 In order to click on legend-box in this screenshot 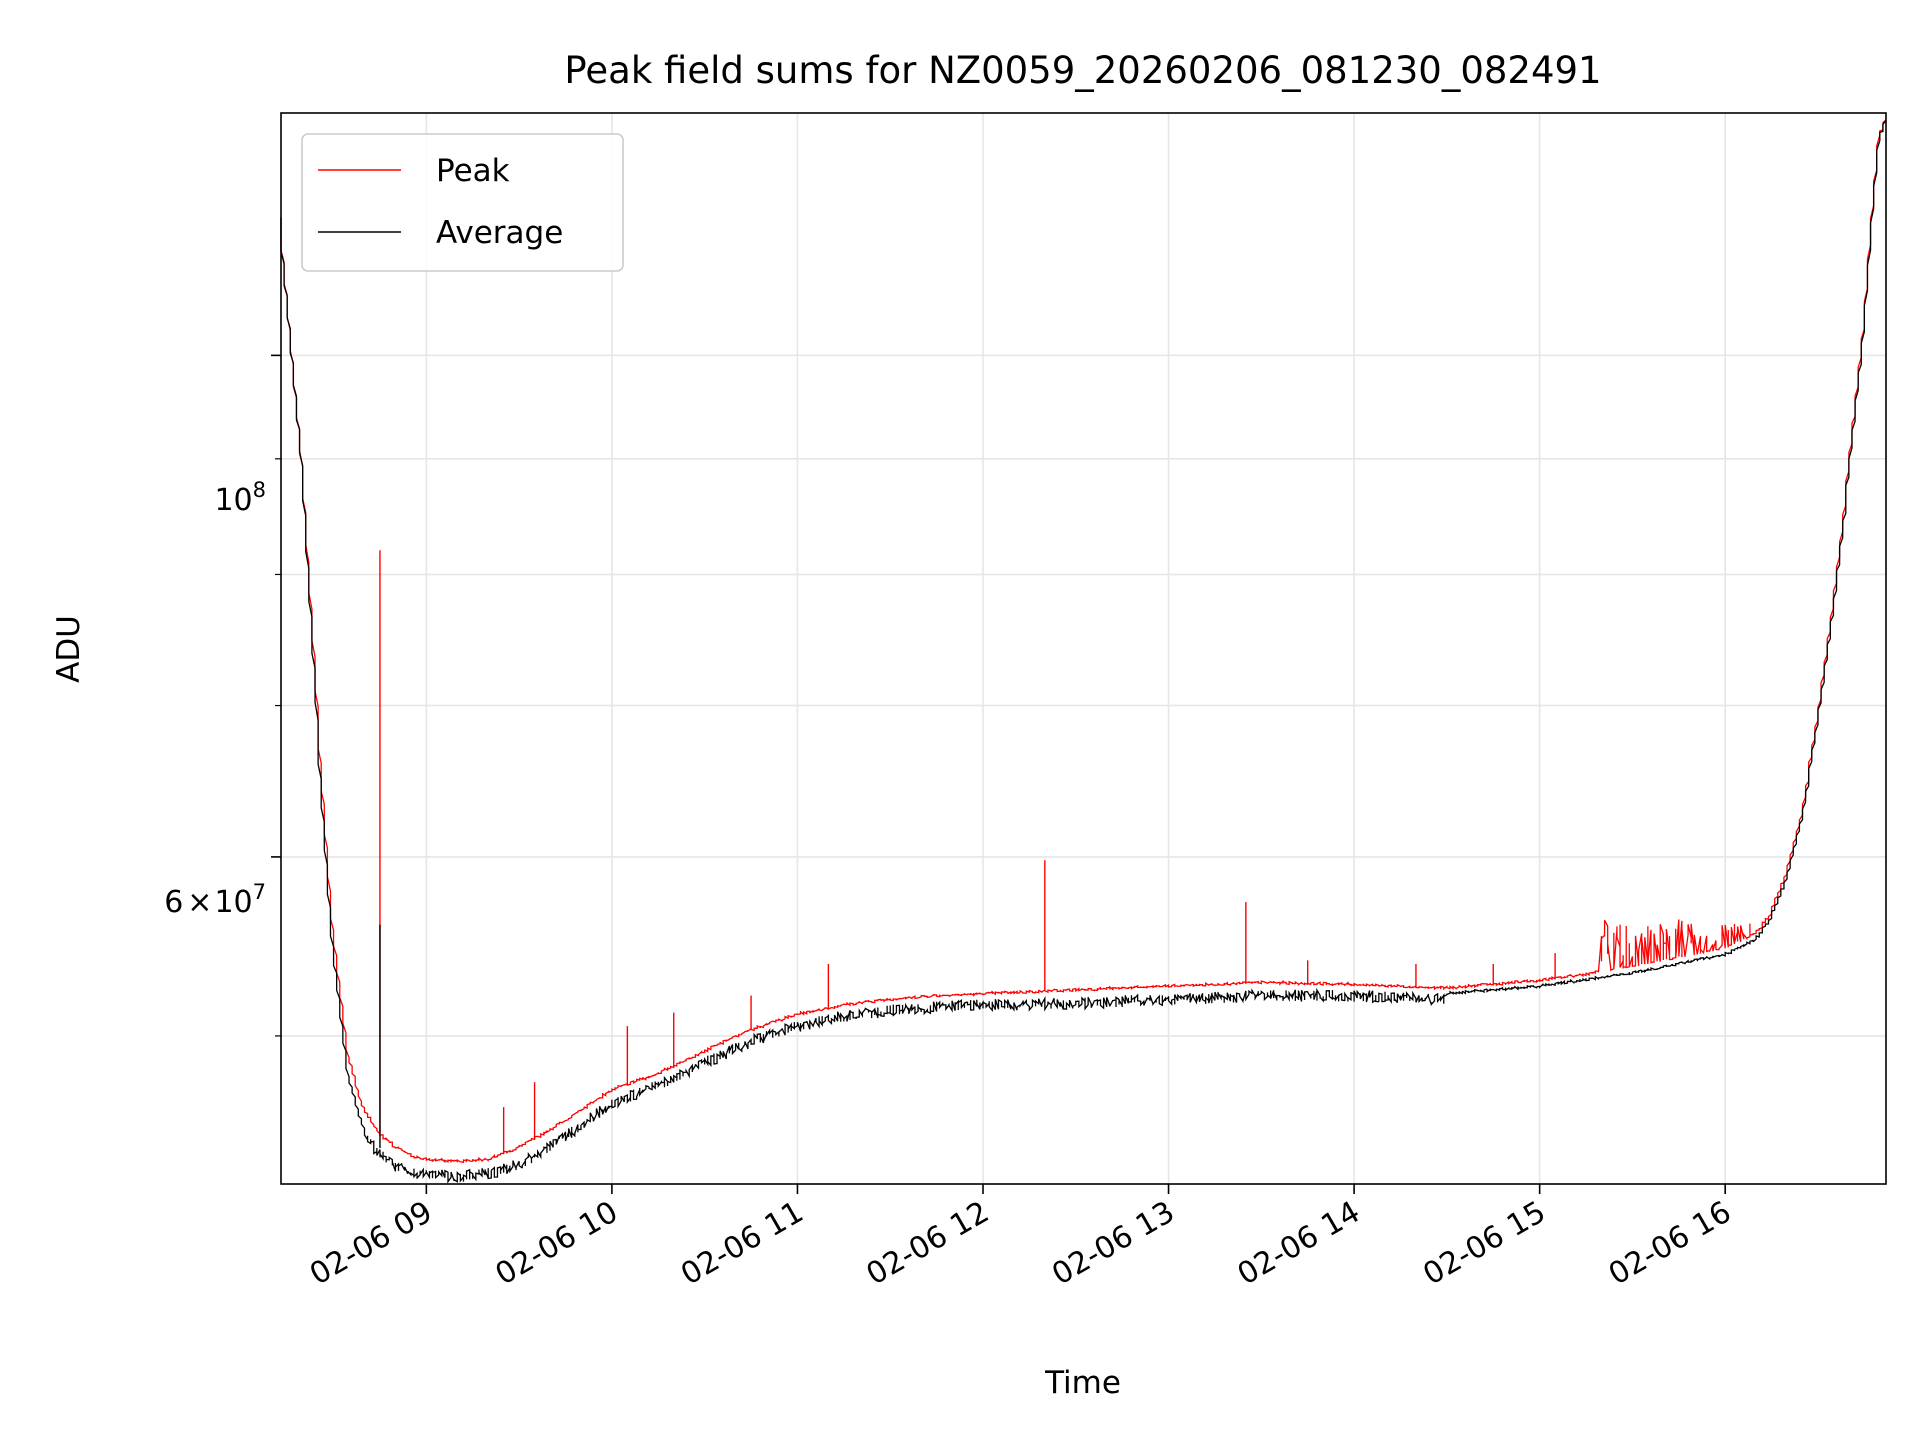, I will do `click(462, 202)`.